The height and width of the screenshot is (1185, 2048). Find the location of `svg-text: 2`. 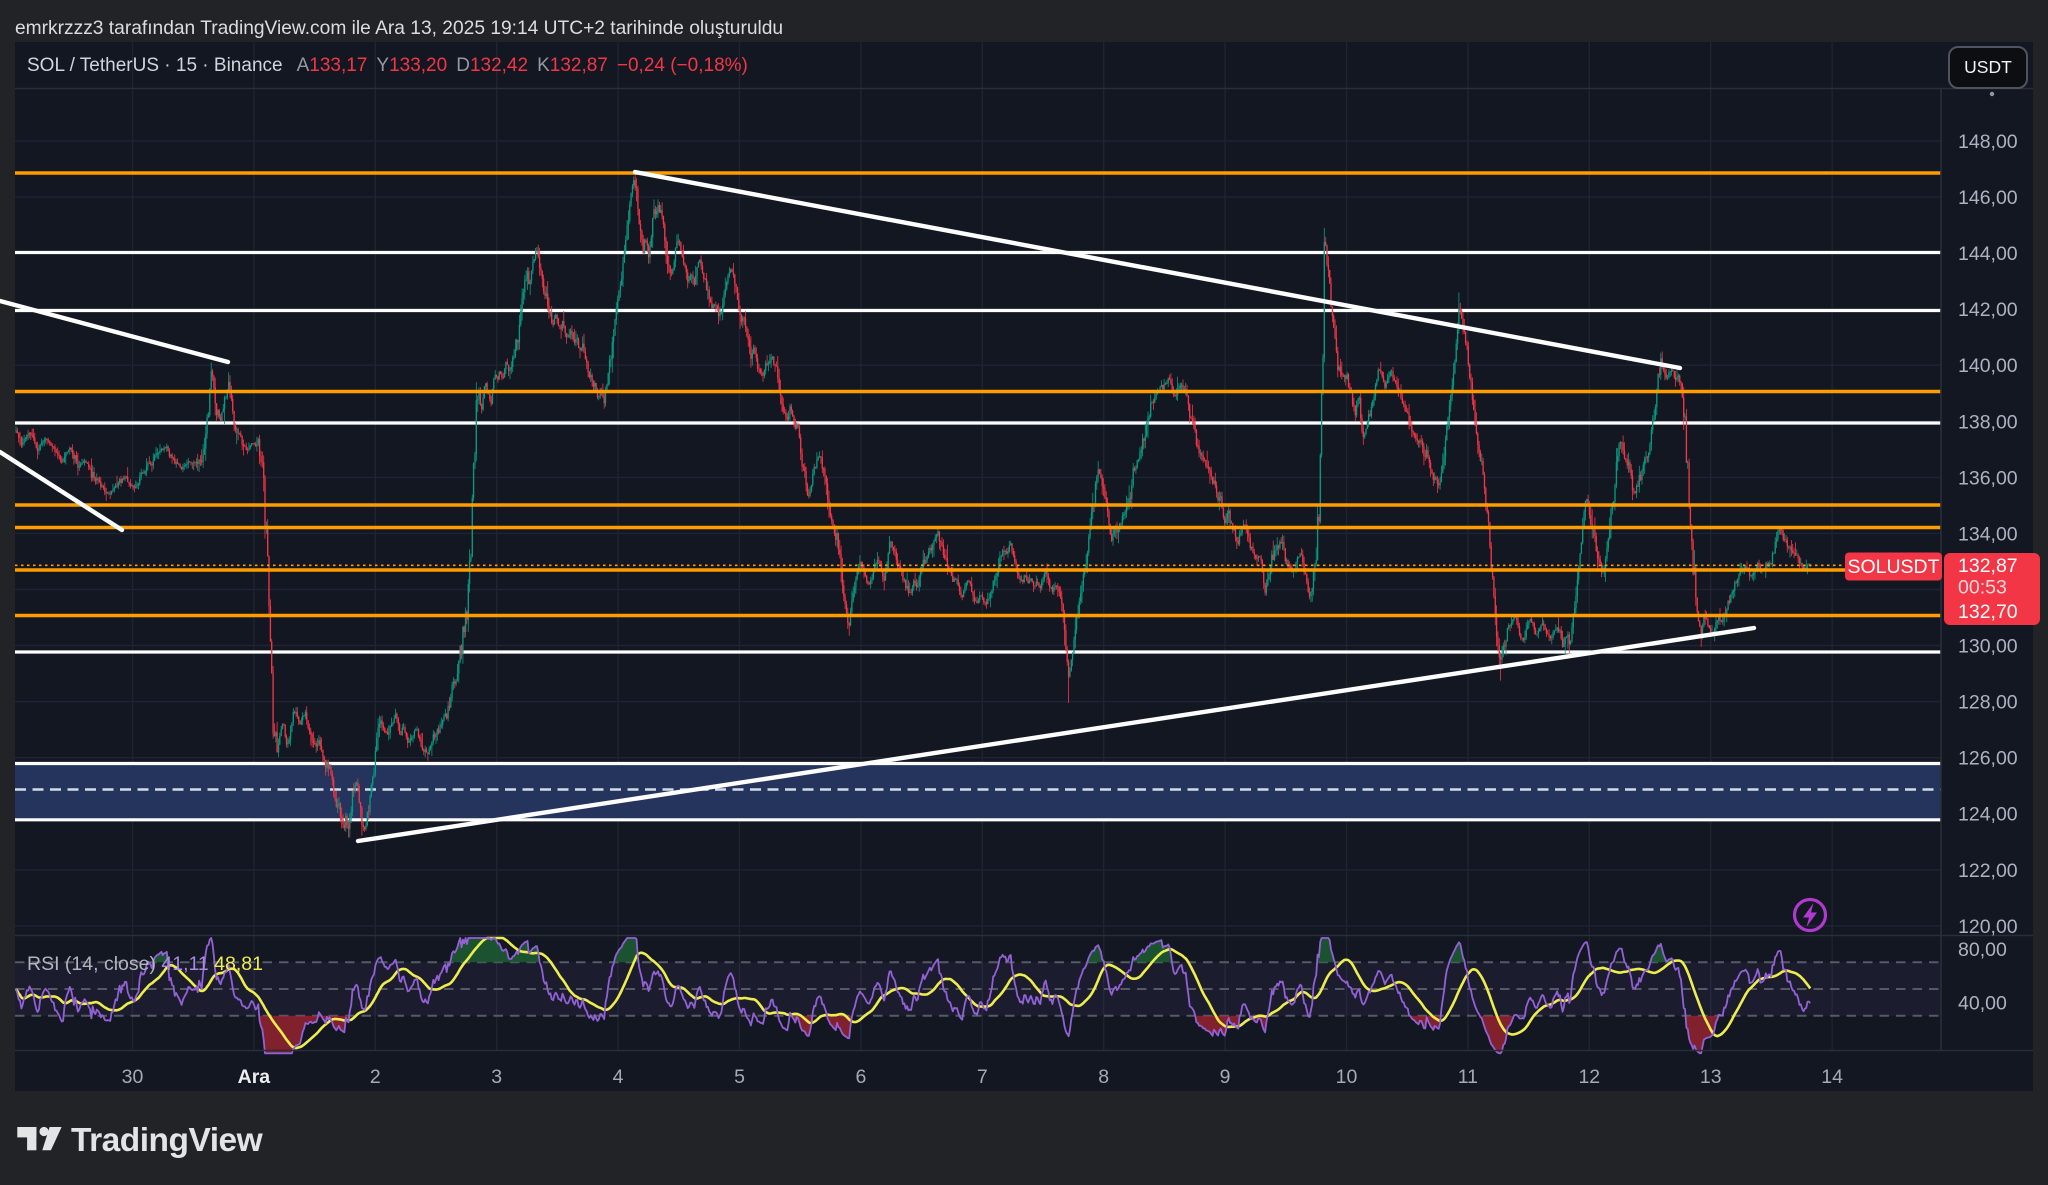

svg-text: 2 is located at coordinates (375, 1077).